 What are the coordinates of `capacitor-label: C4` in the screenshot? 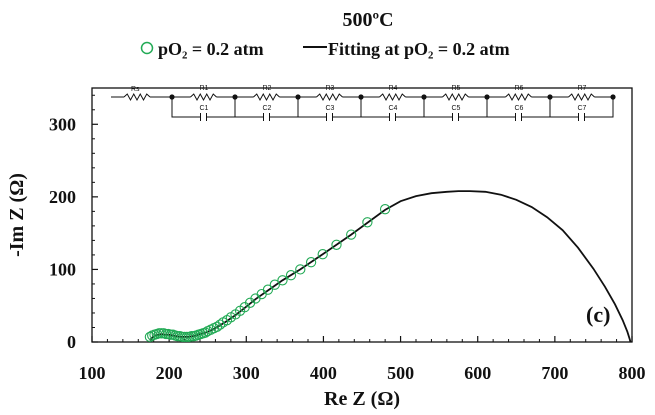 It's located at (393, 108).